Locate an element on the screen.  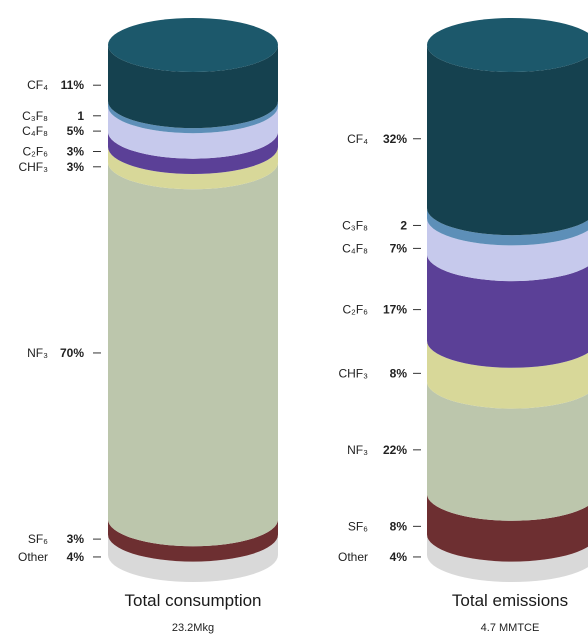
label-c₂f₆: C₂F₆ 17% is located at coordinates (382, 310).